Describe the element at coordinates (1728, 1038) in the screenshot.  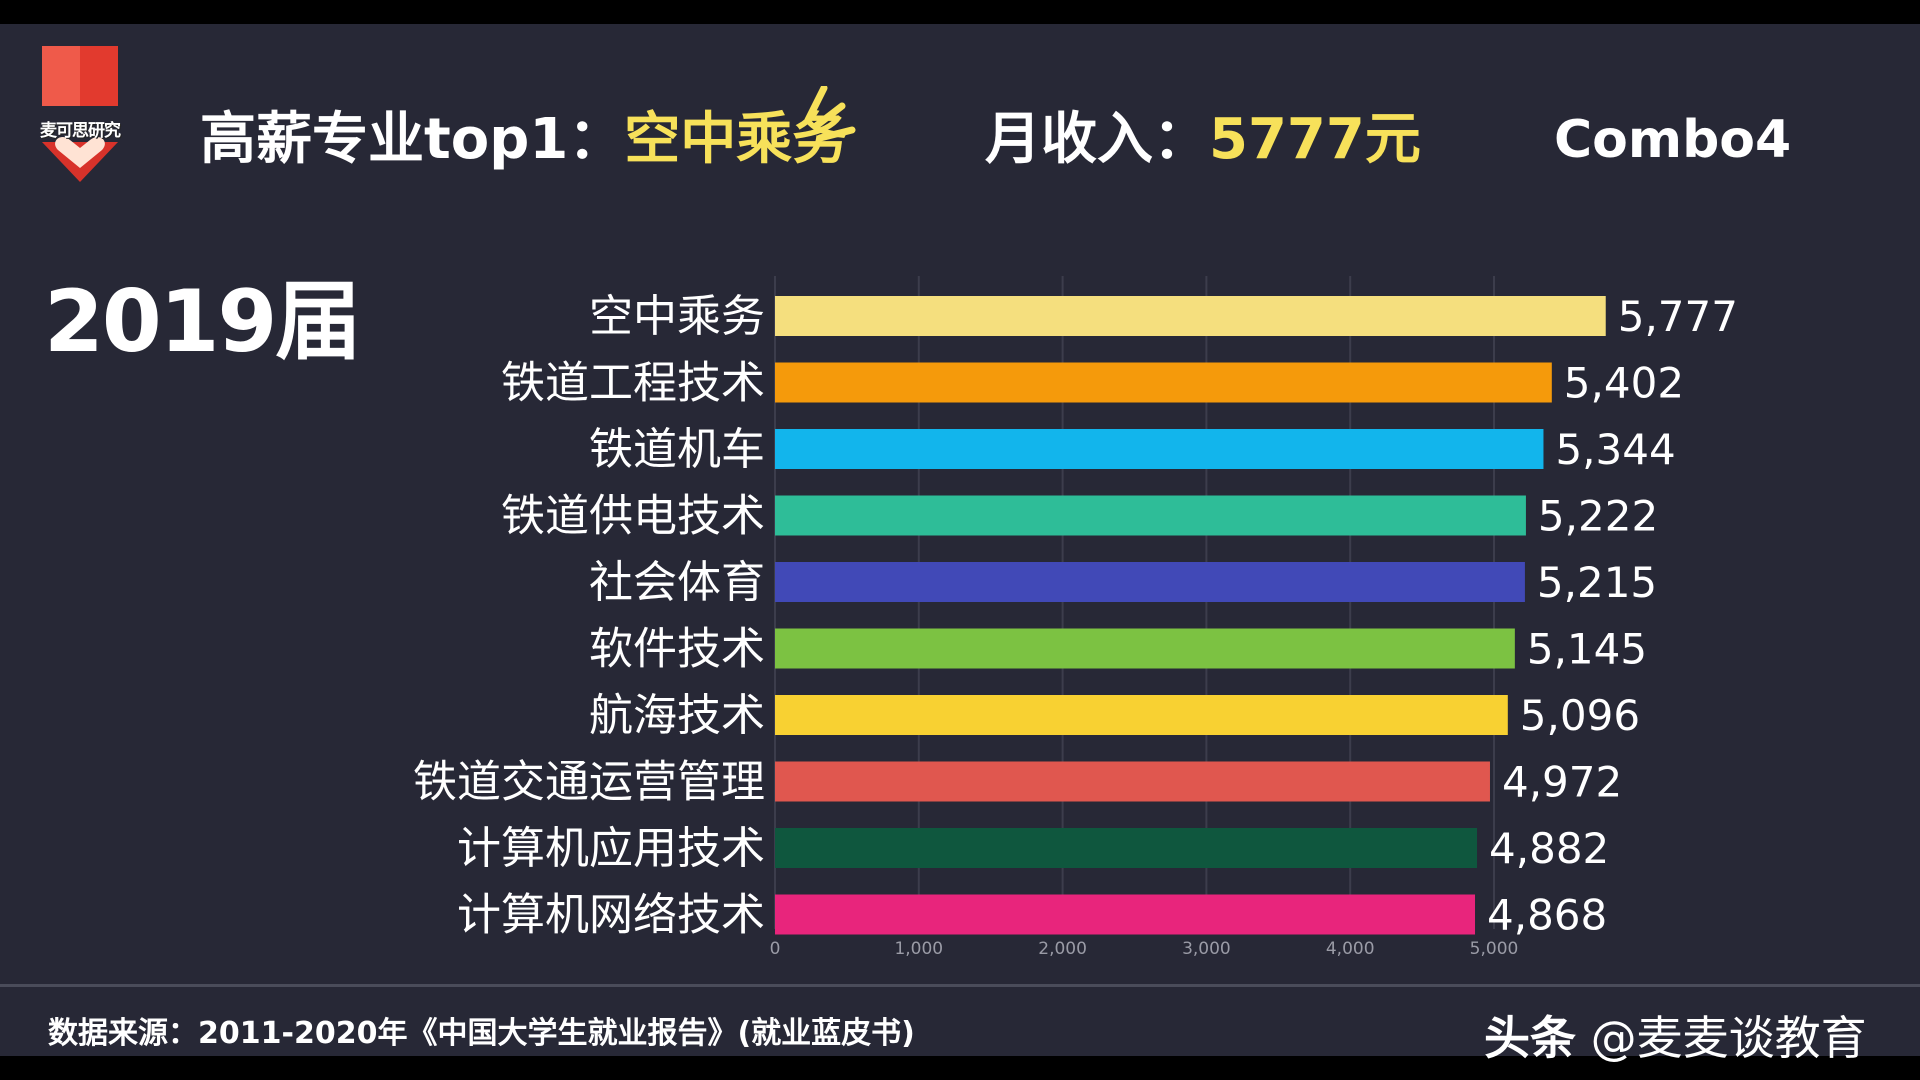
I see `brand-handle: @麦麦谈教育` at that location.